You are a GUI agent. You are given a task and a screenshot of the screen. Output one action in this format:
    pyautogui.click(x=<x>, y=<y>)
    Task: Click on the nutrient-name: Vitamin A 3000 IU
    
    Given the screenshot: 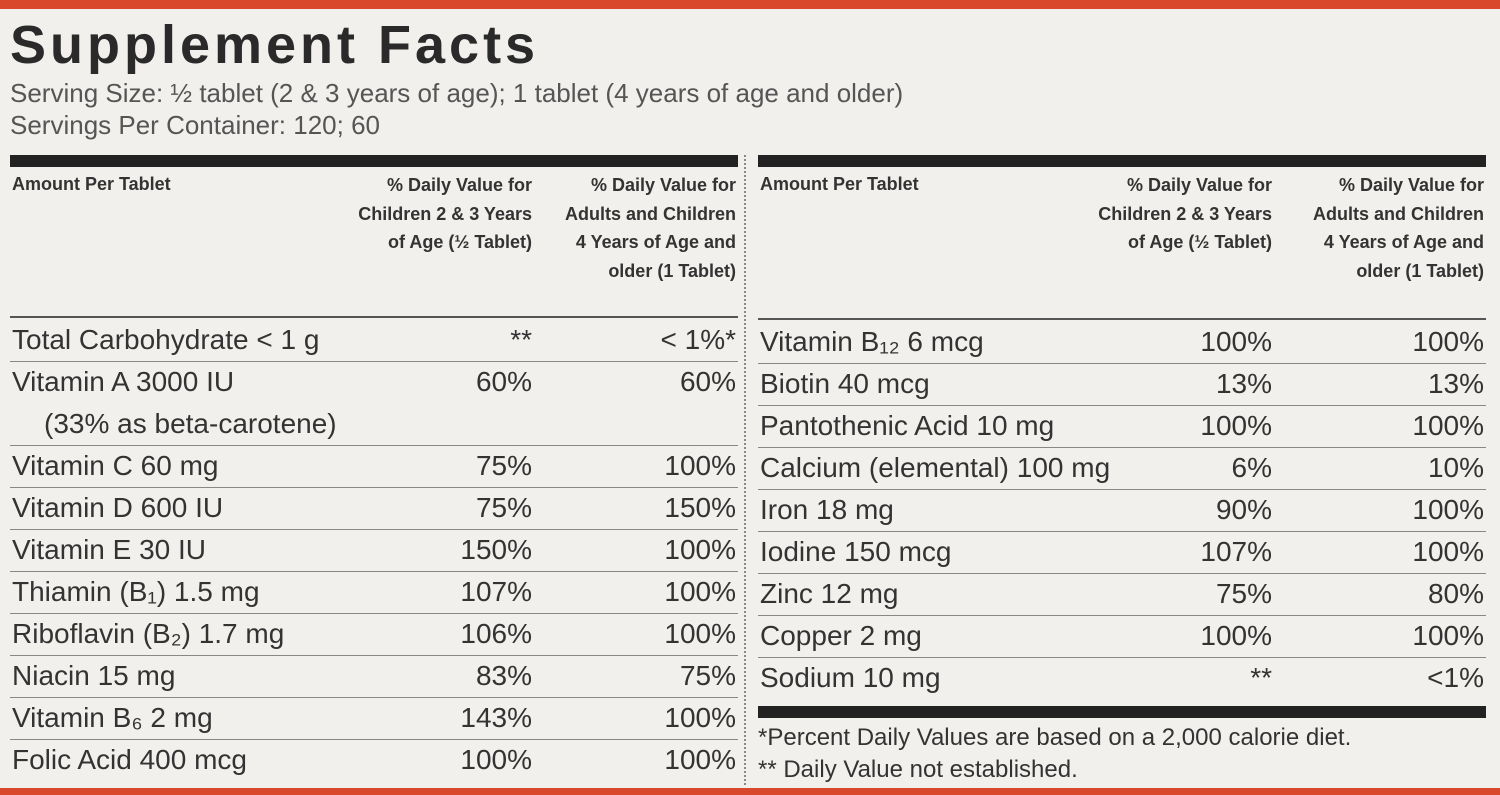 What is the action you would take?
    pyautogui.click(x=123, y=381)
    